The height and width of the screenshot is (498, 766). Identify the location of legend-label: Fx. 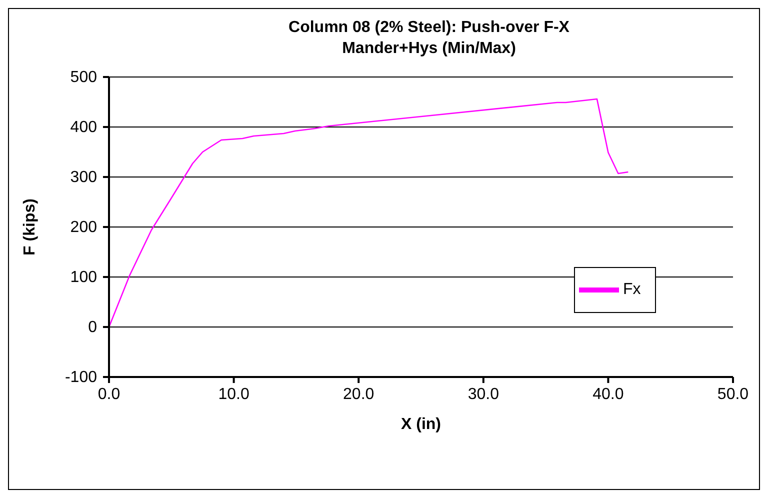
(632, 289).